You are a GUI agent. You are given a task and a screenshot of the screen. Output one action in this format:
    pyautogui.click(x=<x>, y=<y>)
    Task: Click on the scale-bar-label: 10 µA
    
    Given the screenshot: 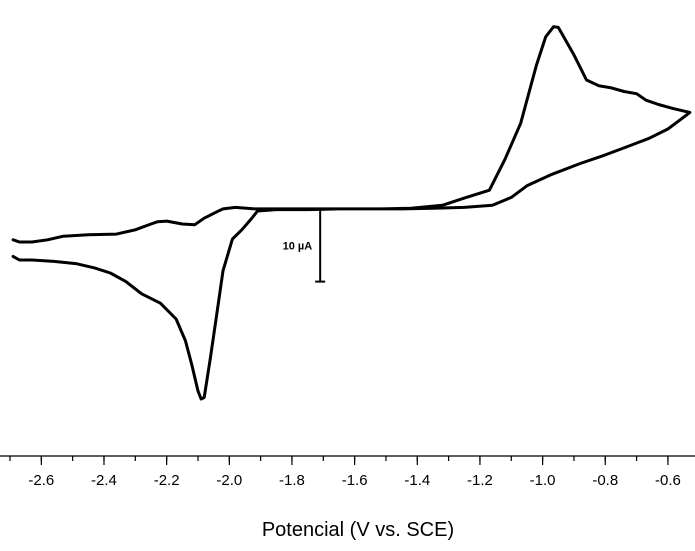 What is the action you would take?
    pyautogui.click(x=298, y=247)
    